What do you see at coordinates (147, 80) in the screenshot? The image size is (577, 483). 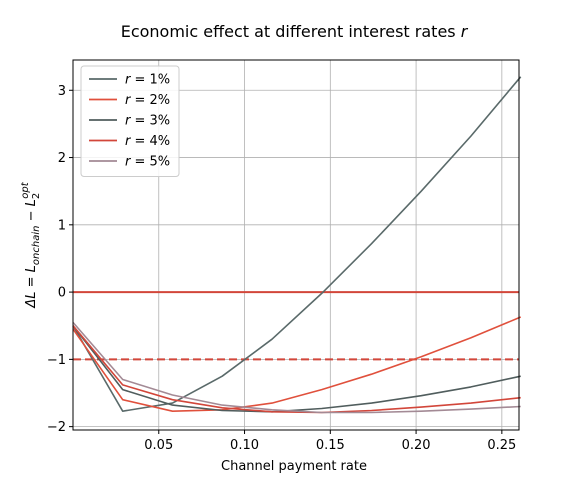 I see `legend-label-1: r = 1%` at bounding box center [147, 80].